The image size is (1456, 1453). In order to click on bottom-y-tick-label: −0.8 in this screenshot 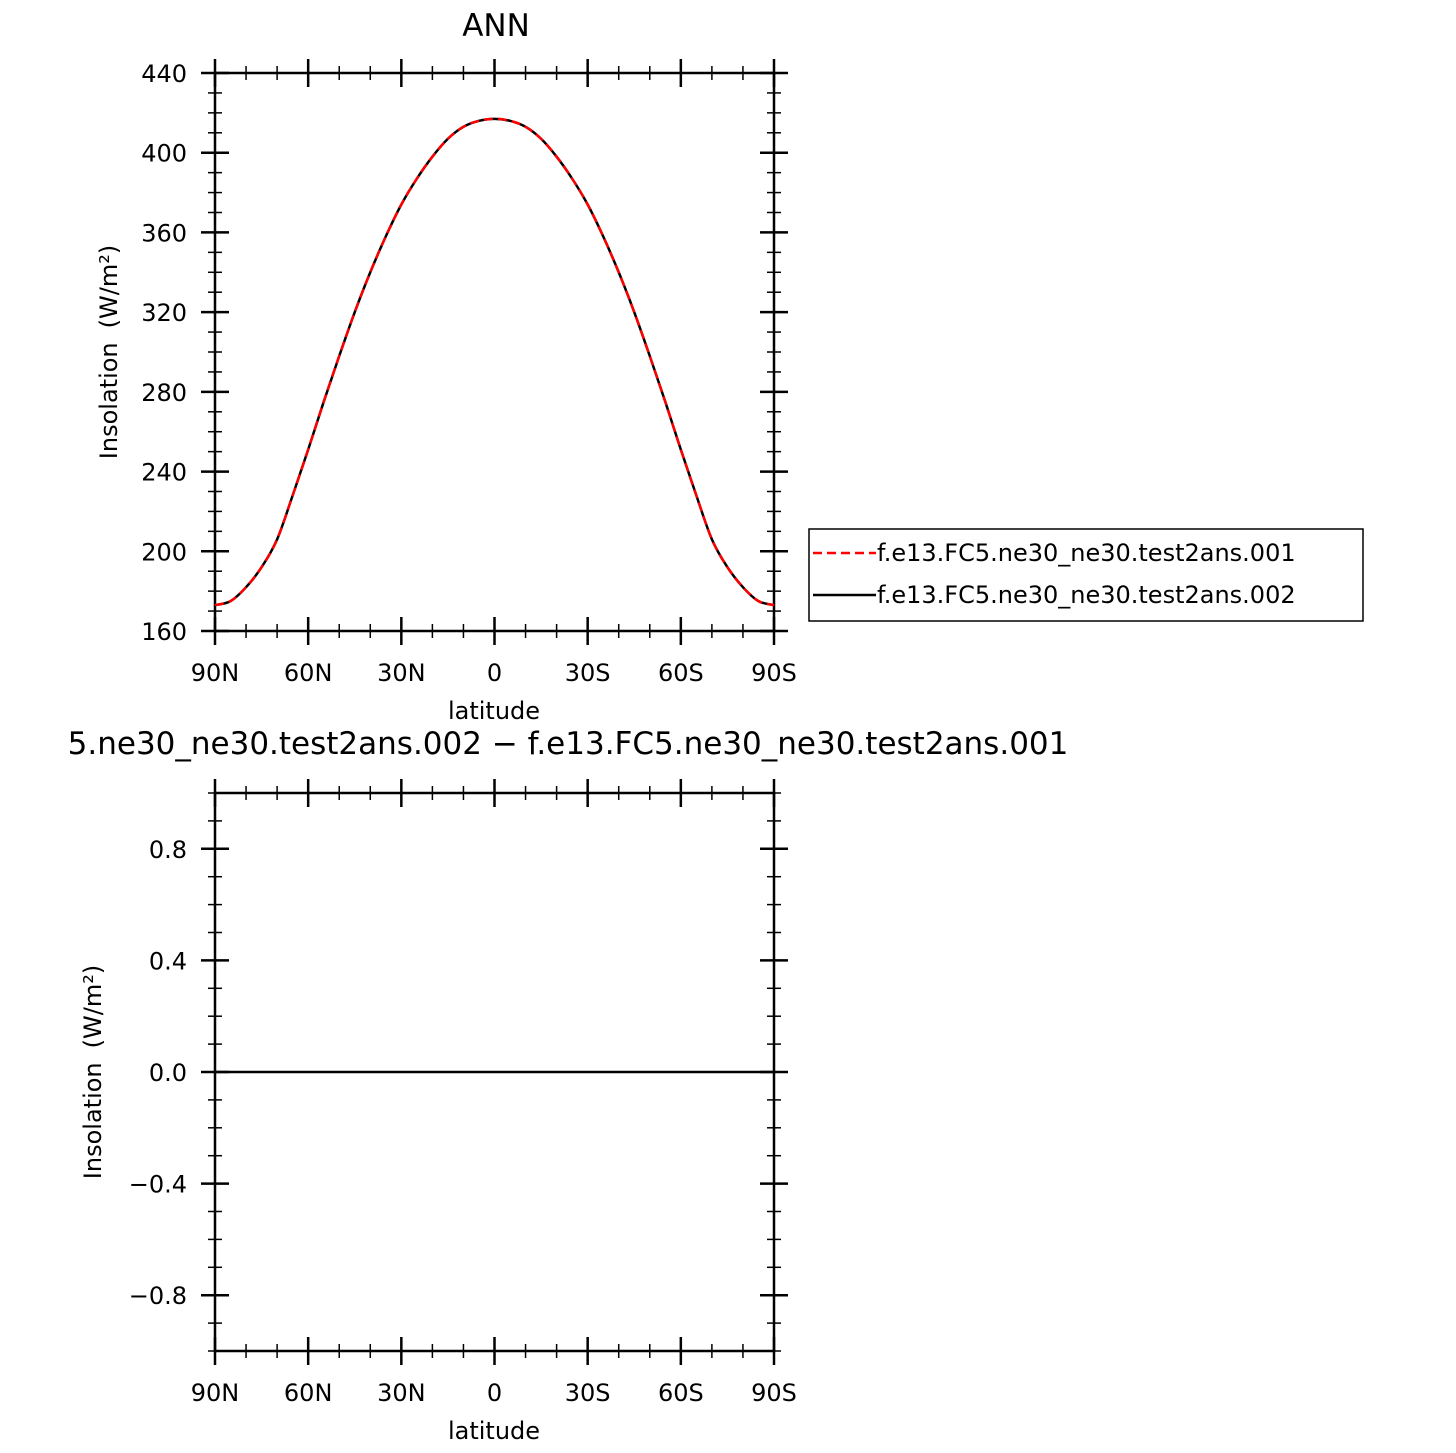, I will do `click(158, 1296)`.